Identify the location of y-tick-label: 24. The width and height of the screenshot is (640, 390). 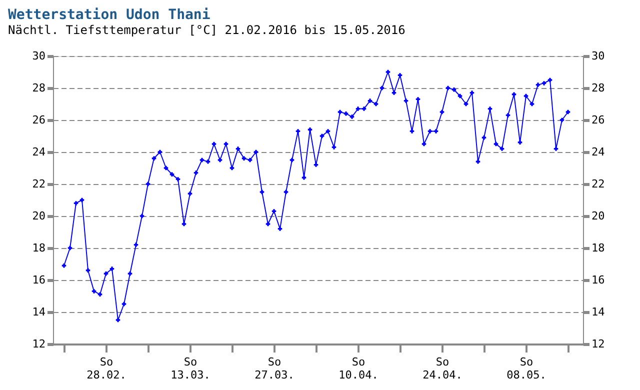
(39, 152).